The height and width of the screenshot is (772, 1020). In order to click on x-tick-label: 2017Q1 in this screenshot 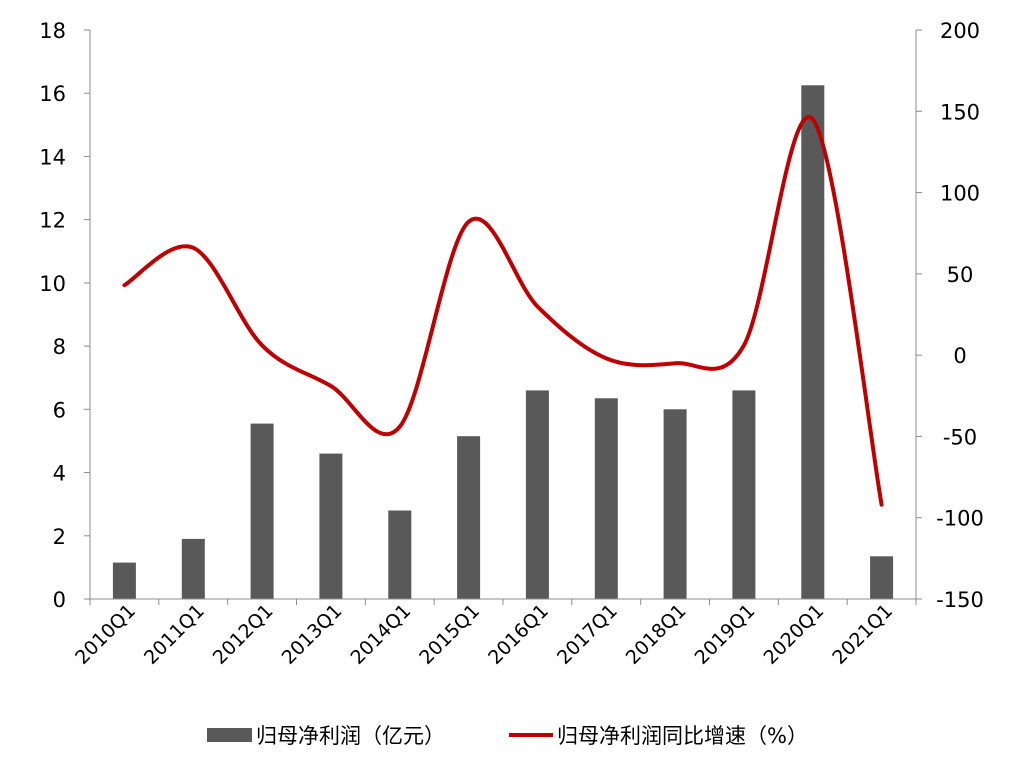, I will do `click(587, 634)`.